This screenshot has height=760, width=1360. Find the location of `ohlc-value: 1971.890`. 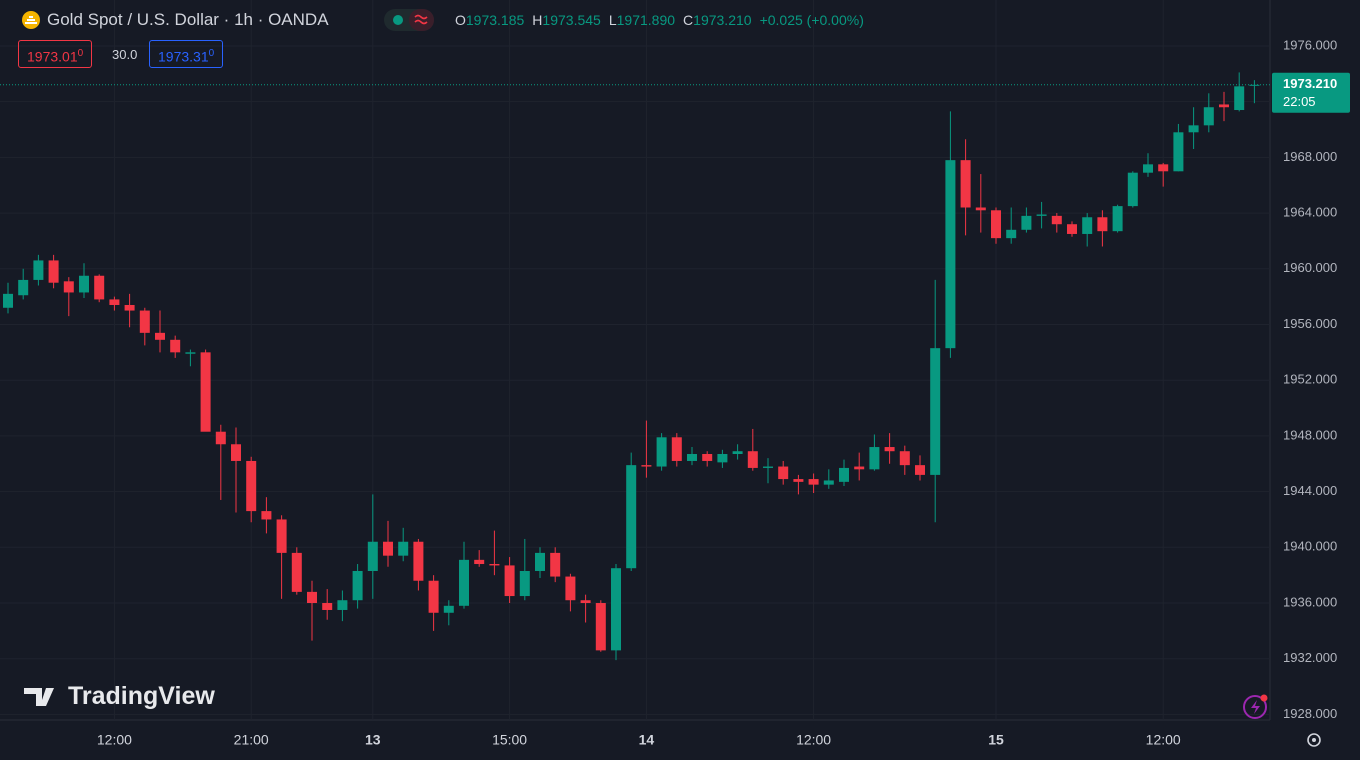

ohlc-value: 1971.890 is located at coordinates (646, 20).